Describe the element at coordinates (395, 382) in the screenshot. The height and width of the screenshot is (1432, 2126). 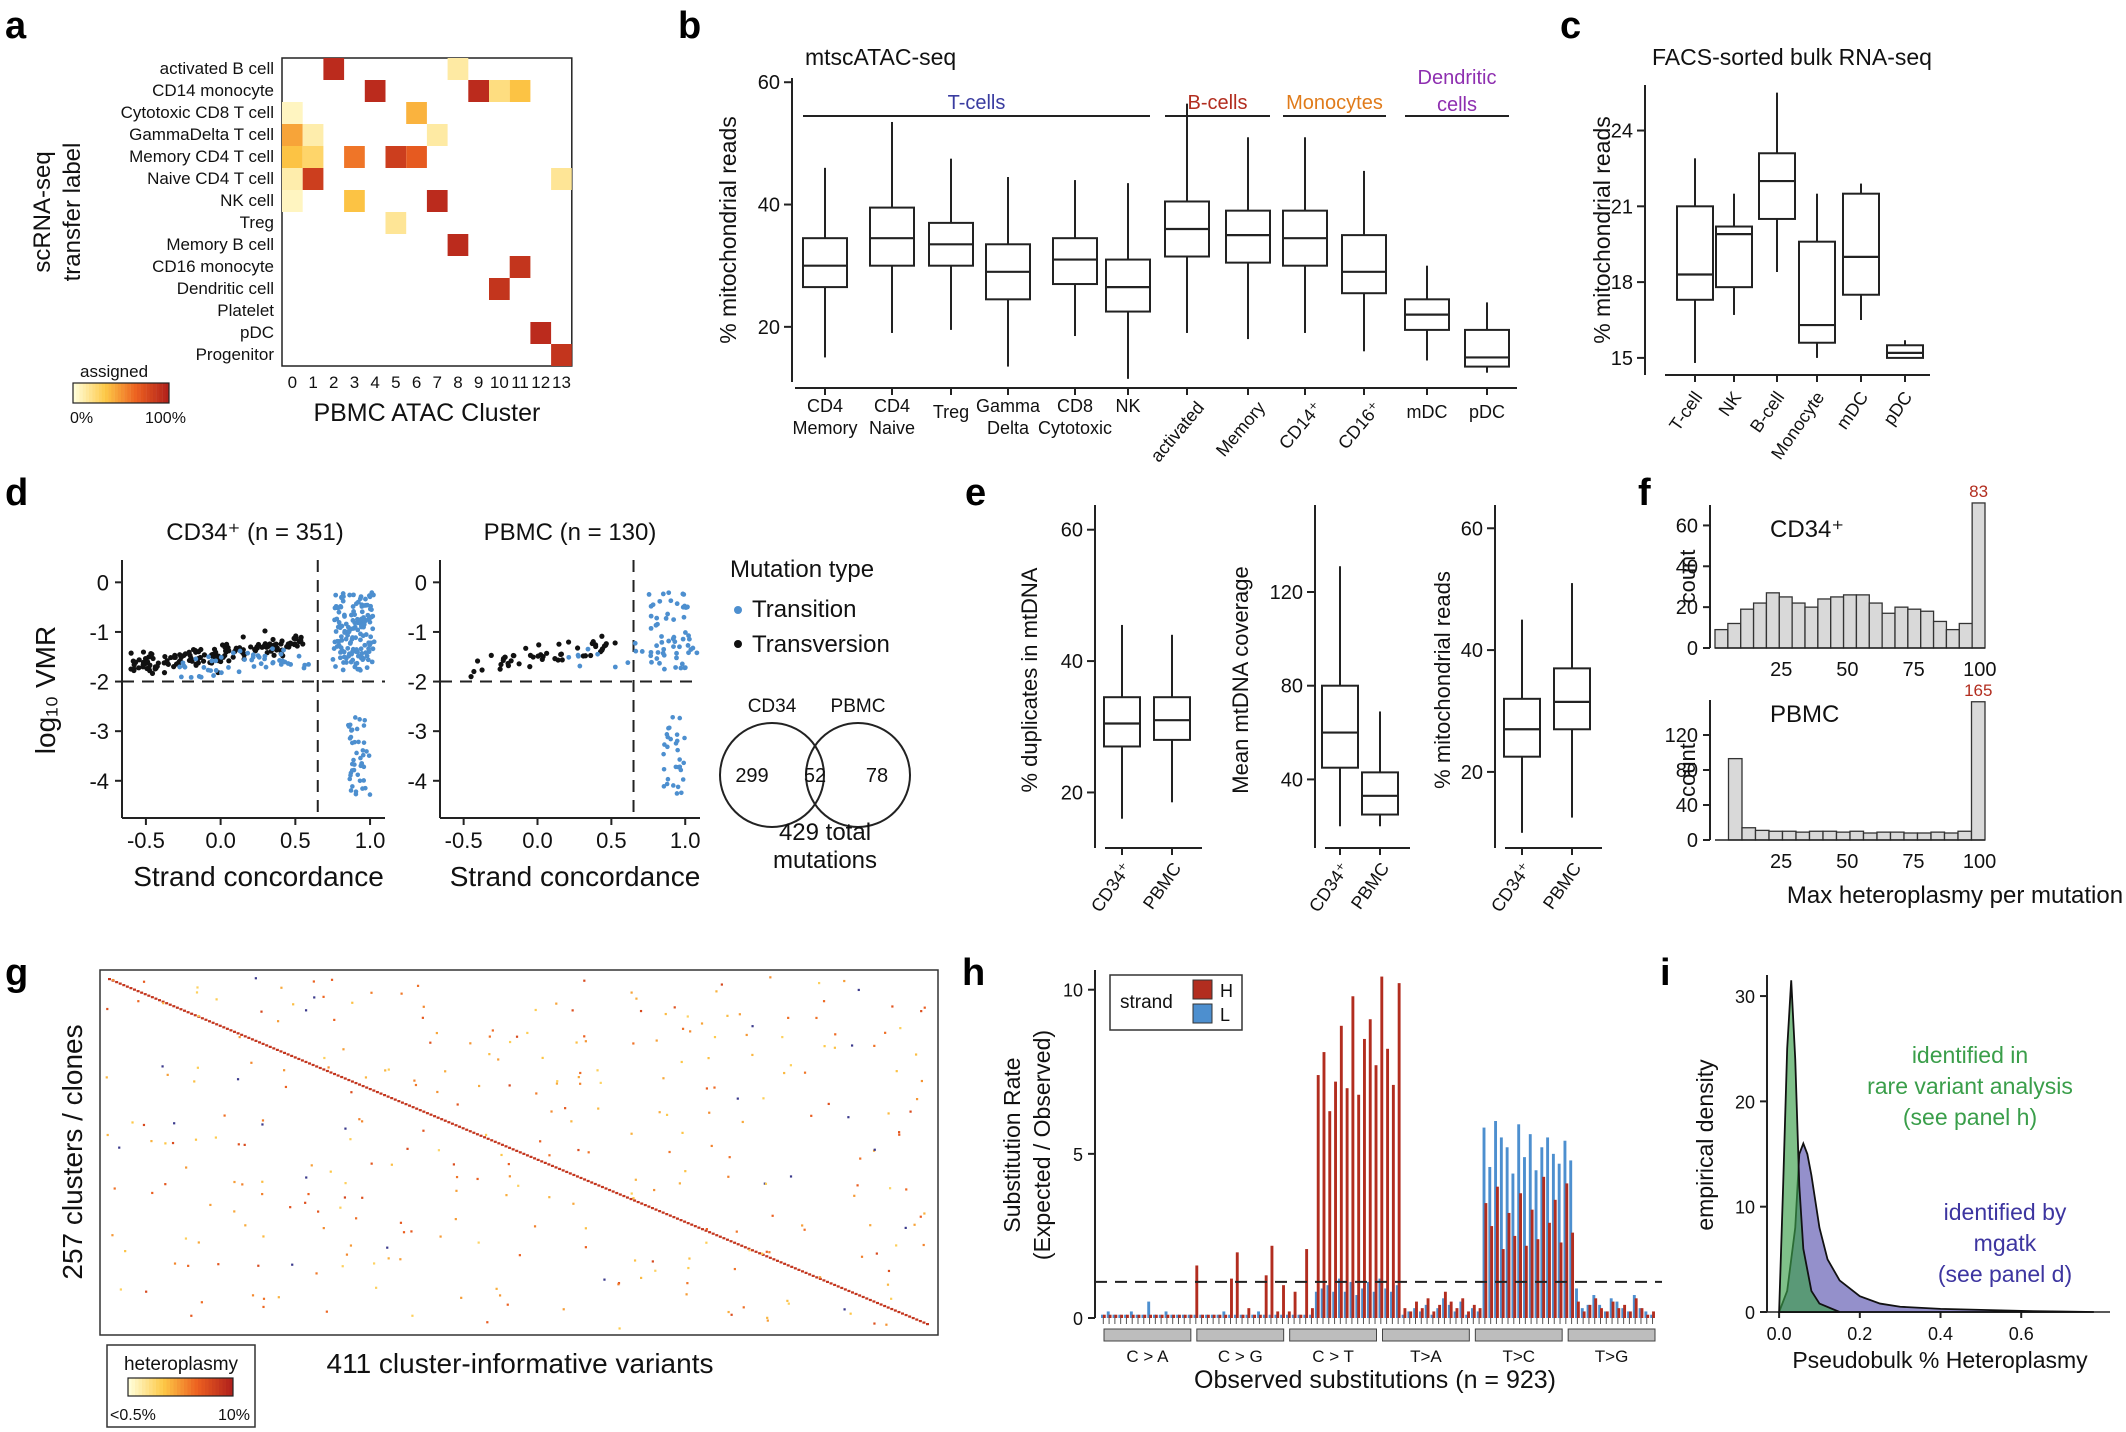
I see `column-label: 5` at that location.